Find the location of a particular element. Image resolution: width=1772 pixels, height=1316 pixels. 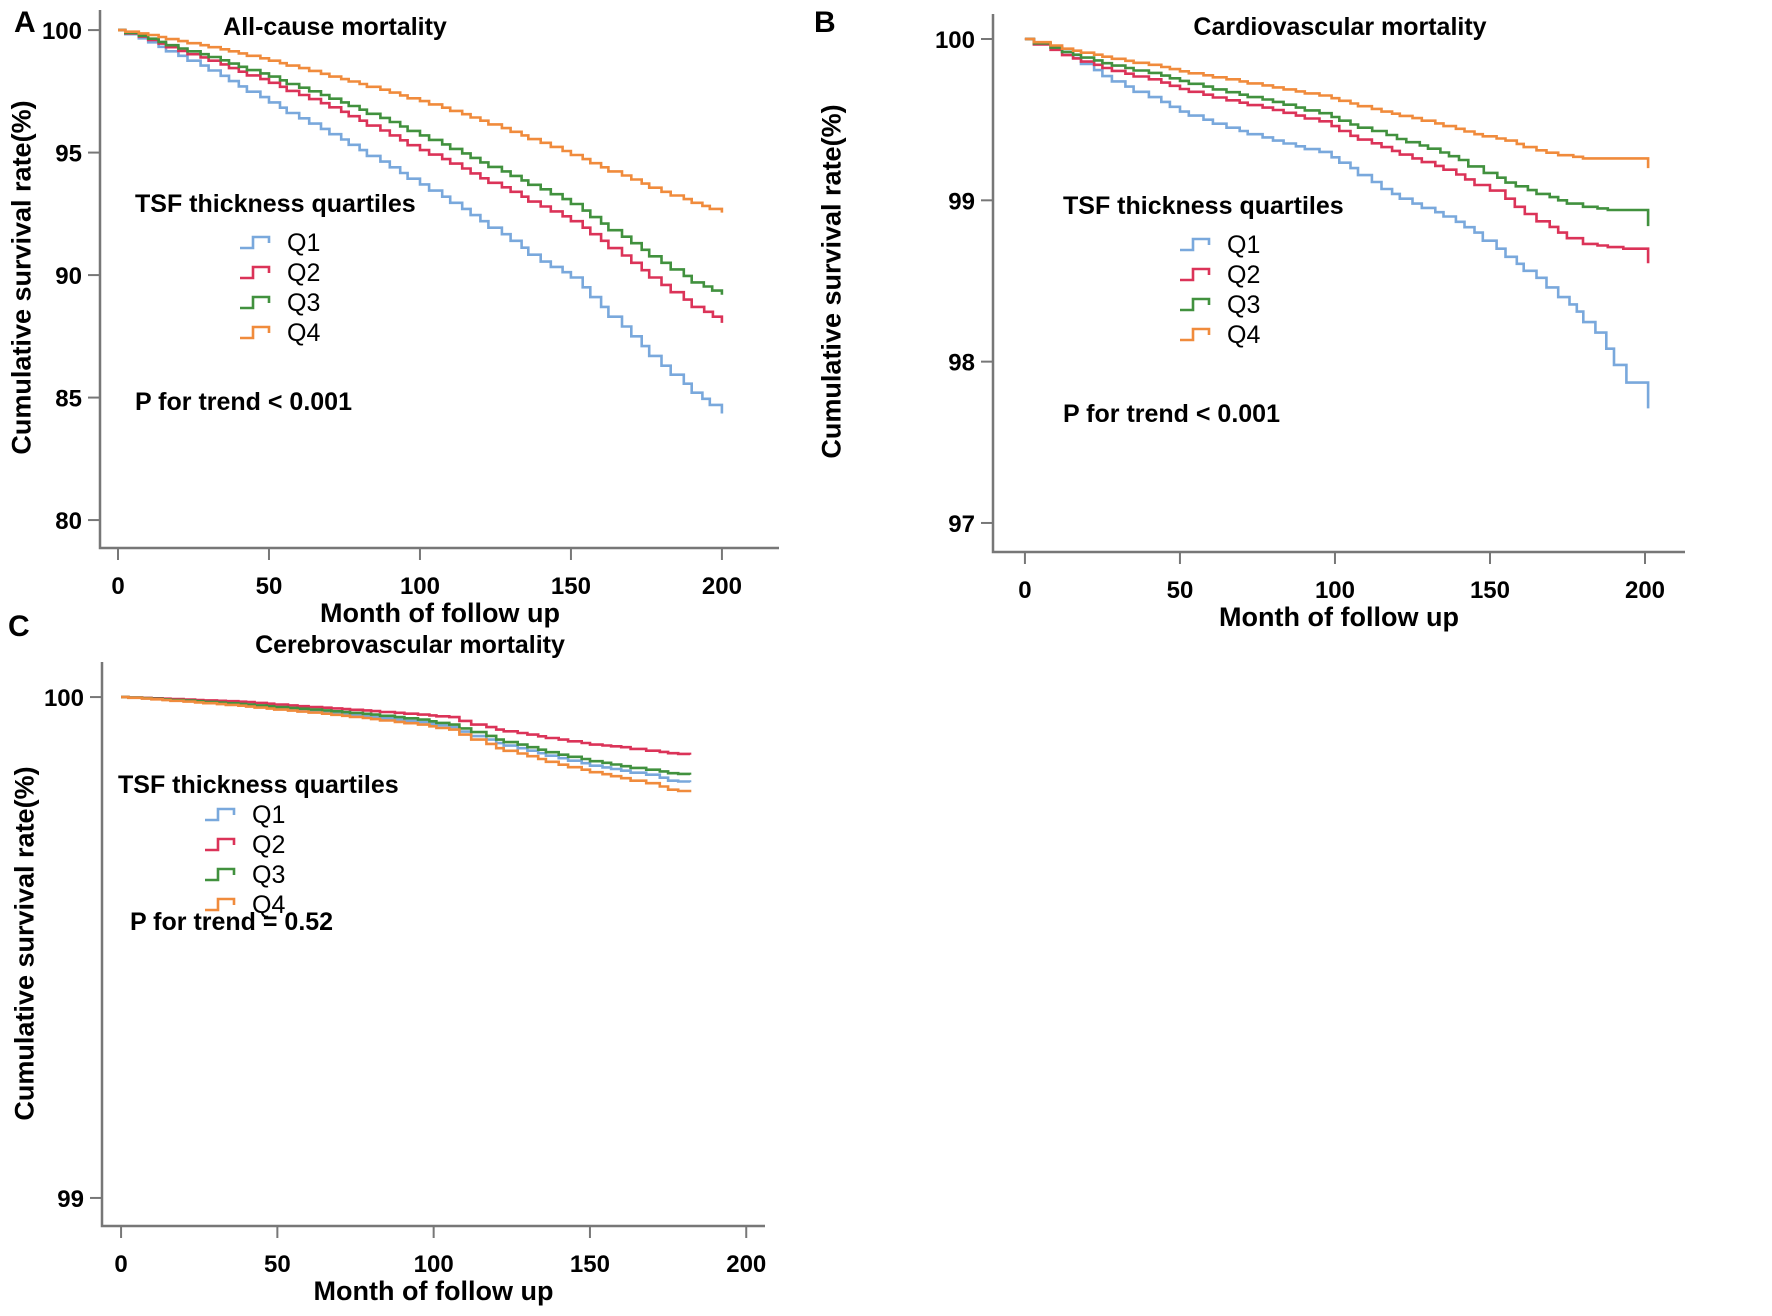

panel-label-a: A is located at coordinates (25, 22).